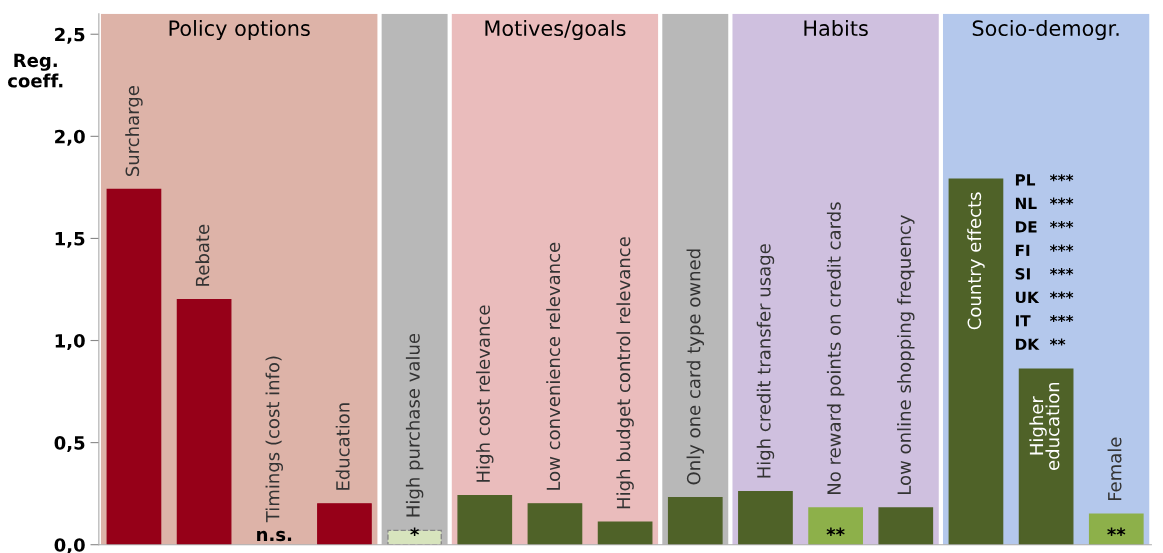  I want to click on x-tick-label: Surcharge, so click(134, 131).